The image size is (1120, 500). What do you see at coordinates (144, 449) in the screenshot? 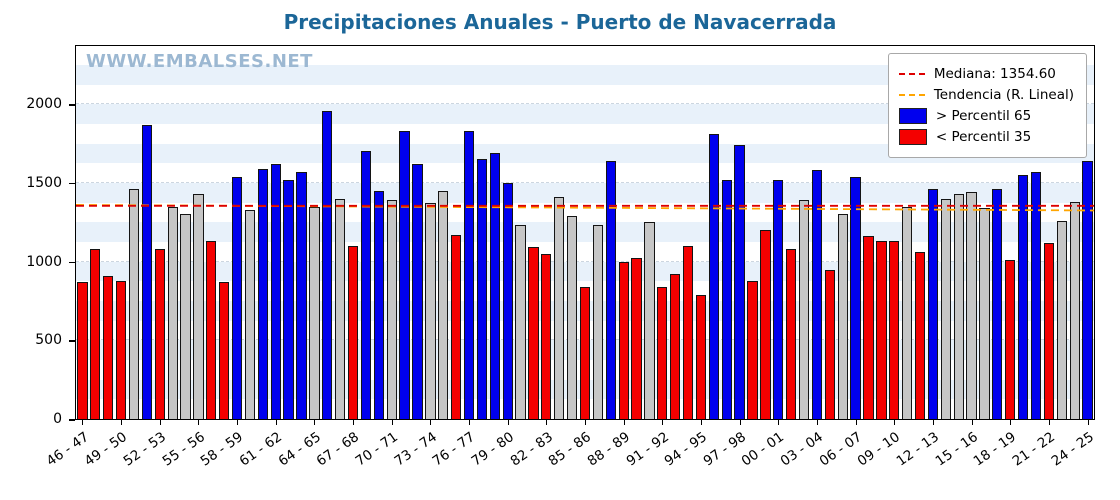
I see `x-tick-label: 52 - 53` at bounding box center [144, 449].